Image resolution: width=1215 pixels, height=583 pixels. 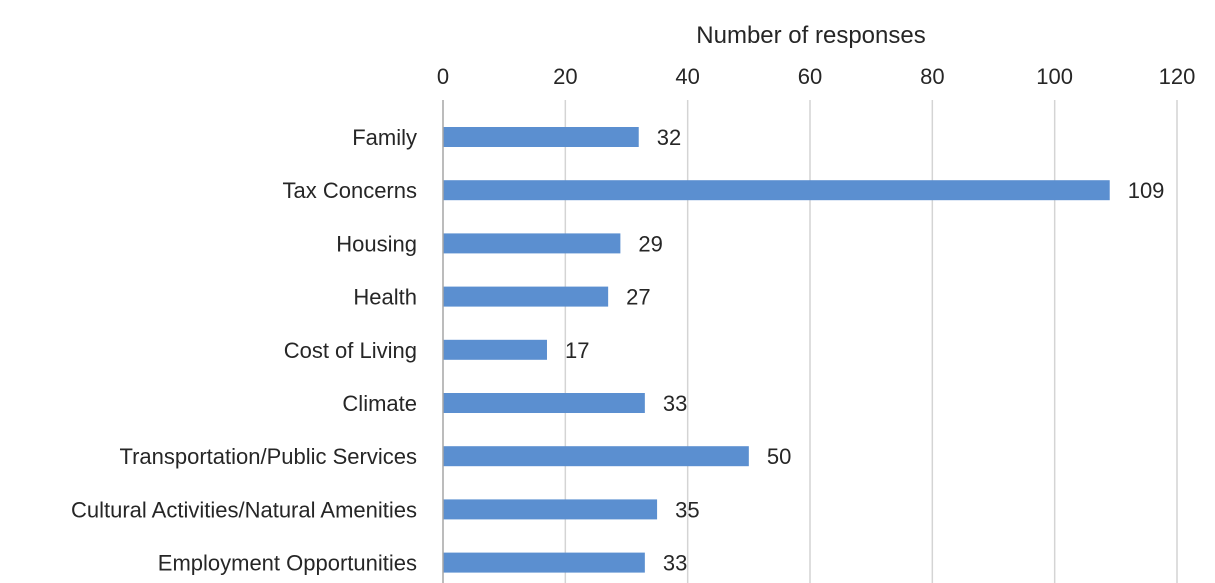 I want to click on category-label-6: Transportation/Public Services, so click(x=268, y=456).